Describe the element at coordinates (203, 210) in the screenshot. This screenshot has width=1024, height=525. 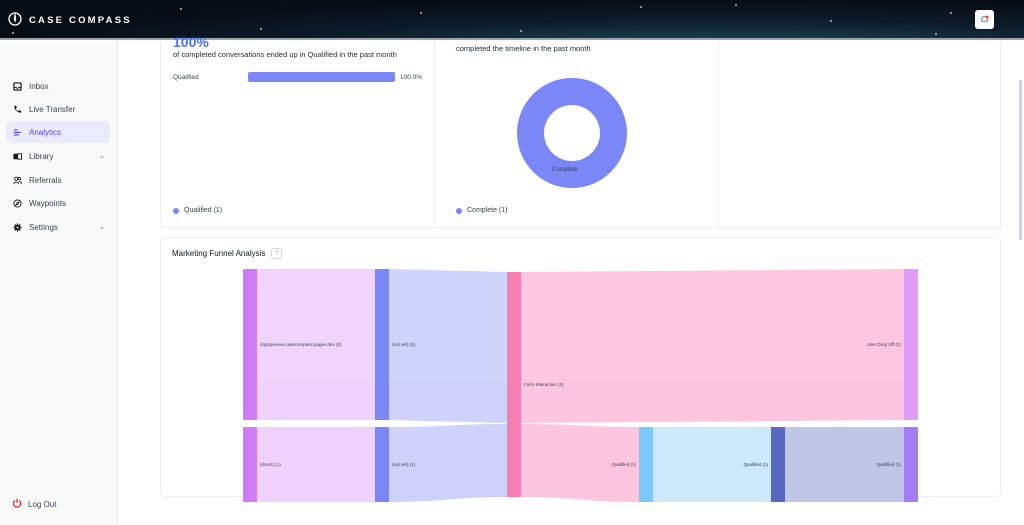
I see `legend-label: Qualified (1)` at that location.